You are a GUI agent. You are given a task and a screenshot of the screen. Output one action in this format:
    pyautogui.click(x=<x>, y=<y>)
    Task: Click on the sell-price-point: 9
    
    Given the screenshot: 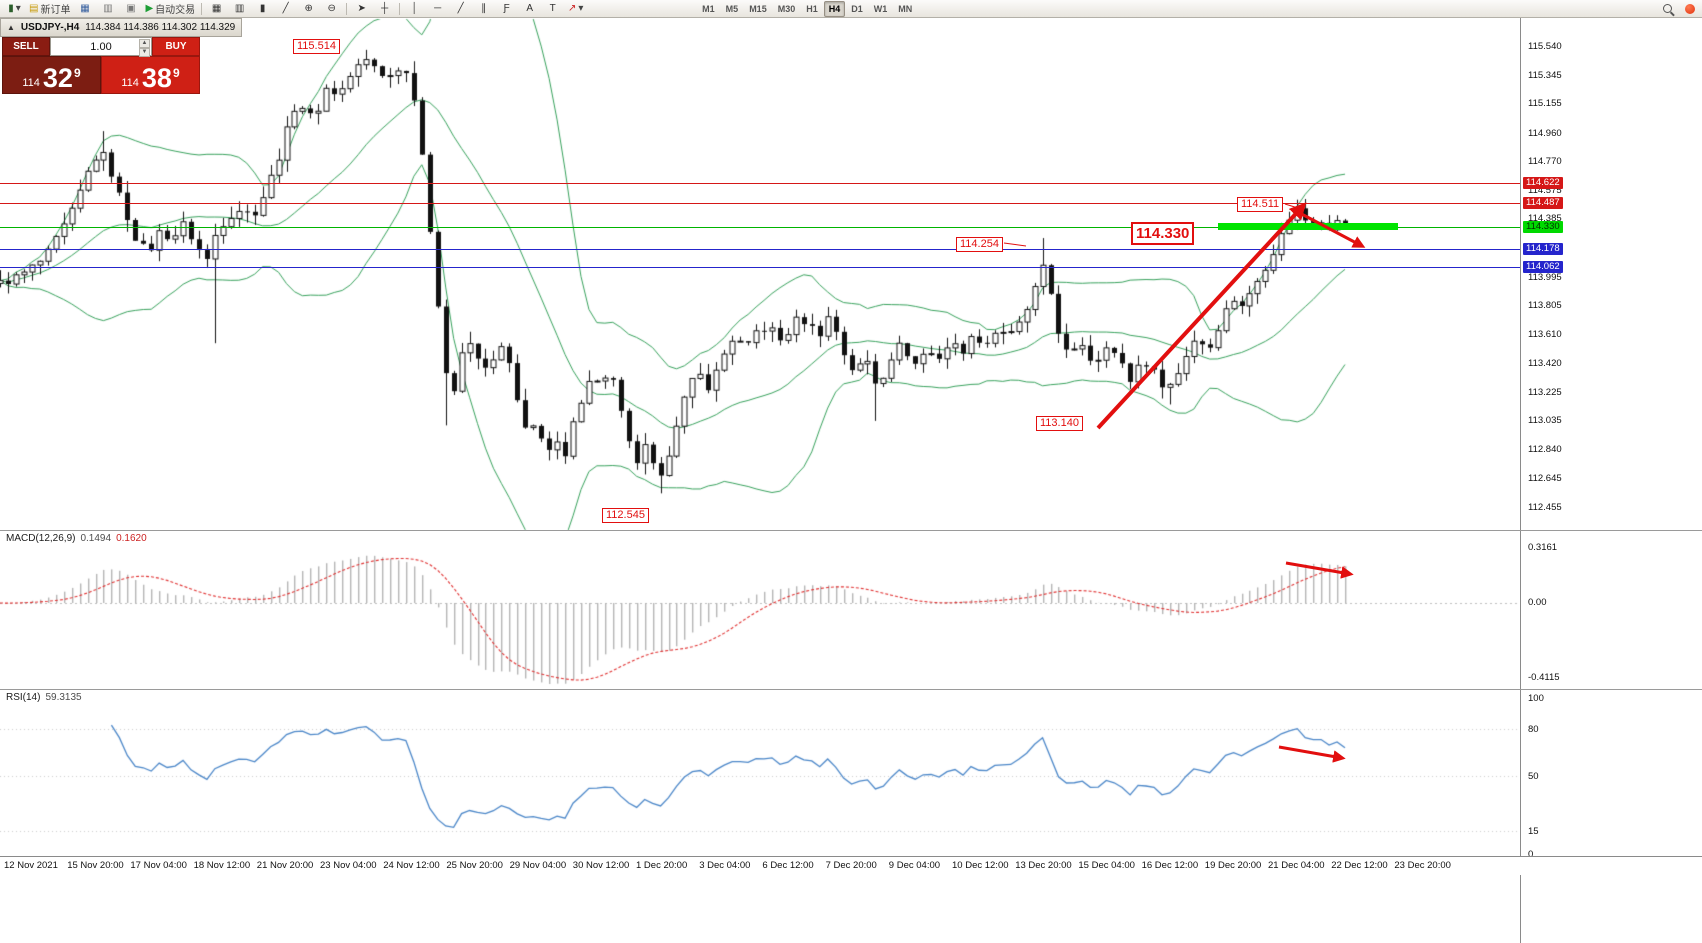 What is the action you would take?
    pyautogui.click(x=77, y=73)
    